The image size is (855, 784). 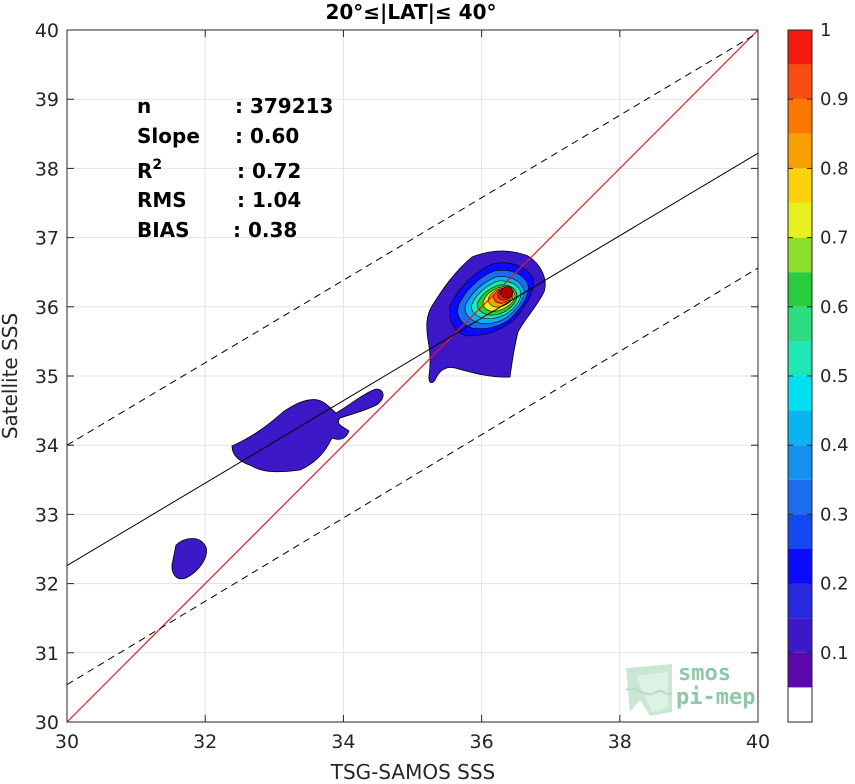 What do you see at coordinates (47, 654) in the screenshot?
I see `y-tick-label: 31` at bounding box center [47, 654].